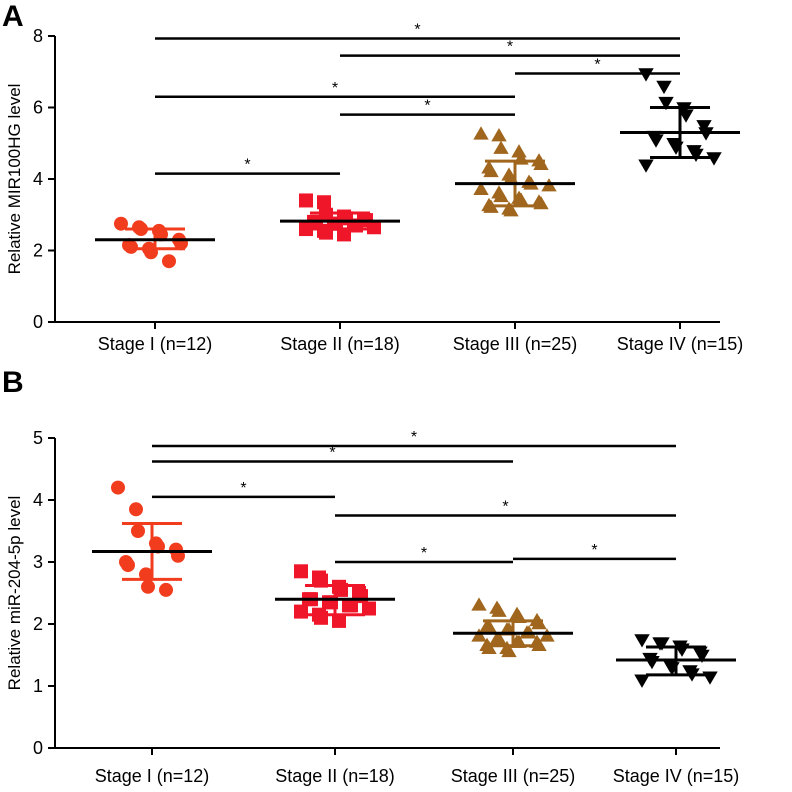 The height and width of the screenshot is (792, 792). I want to click on y-tick-label: 8, so click(38, 36).